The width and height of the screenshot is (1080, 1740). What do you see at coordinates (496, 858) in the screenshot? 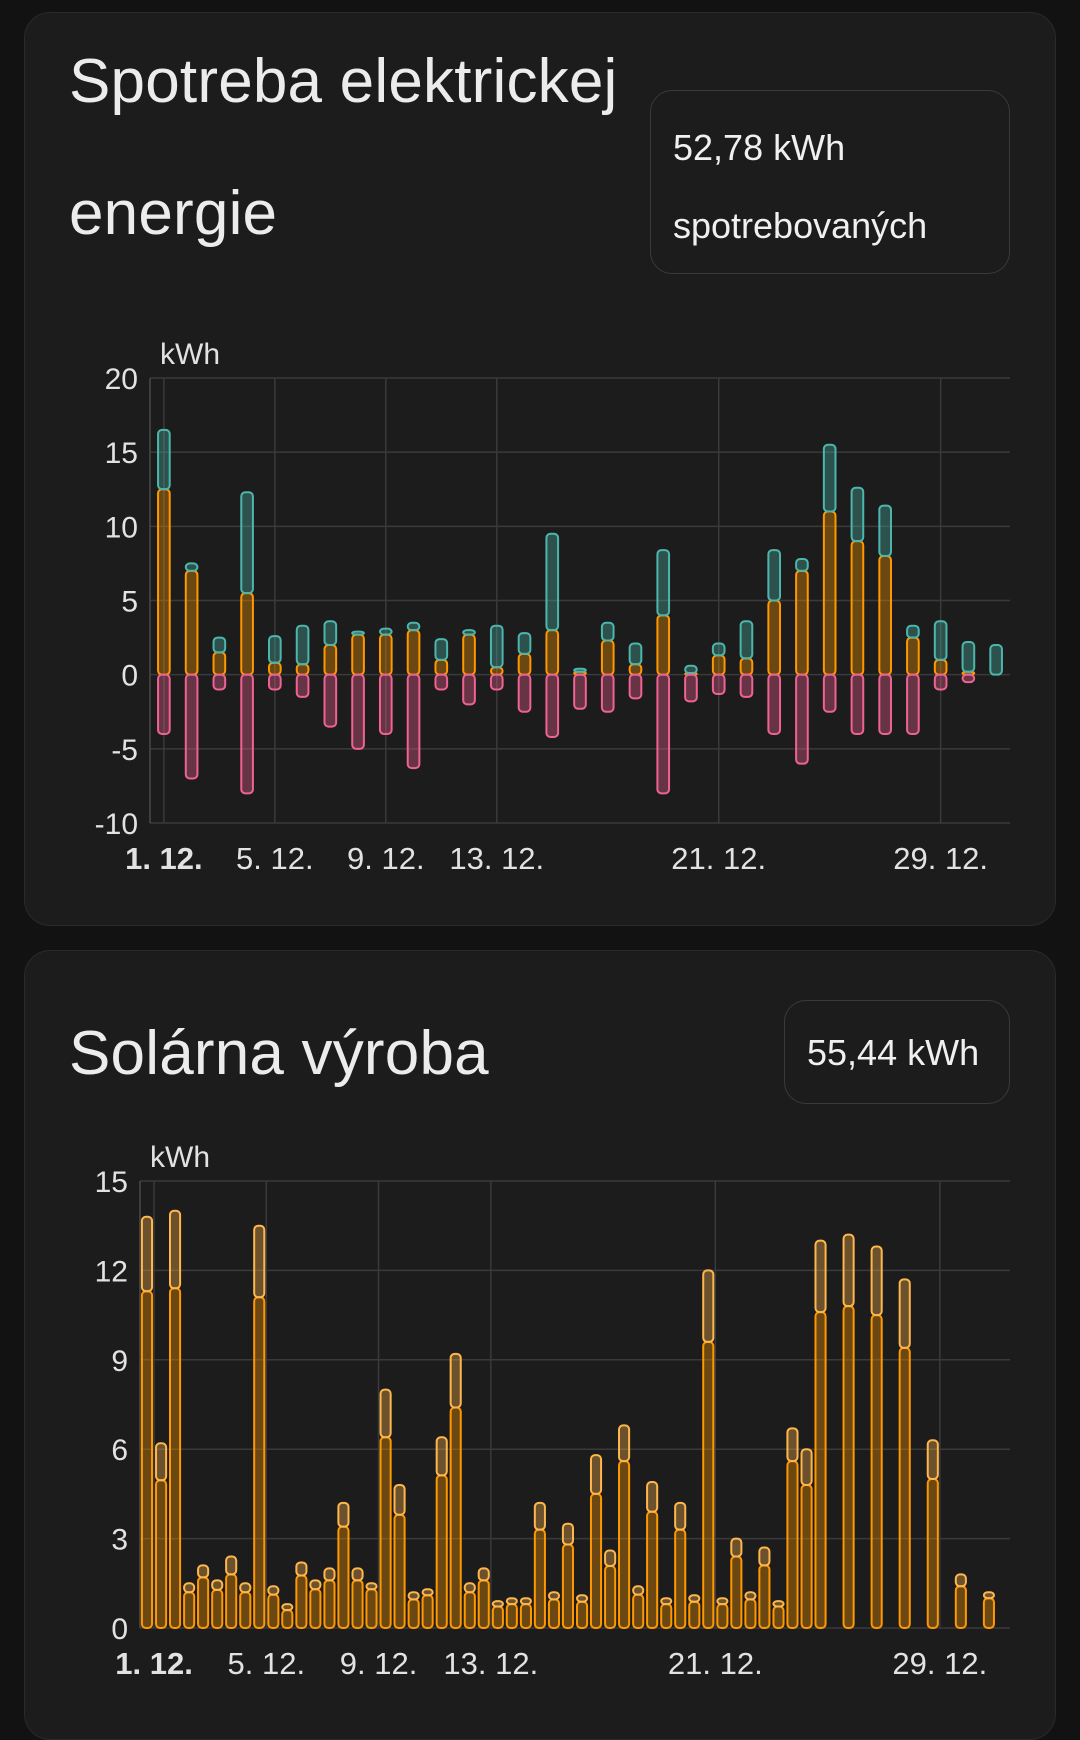
I see `consumption-xtick-label: 13. 12.` at bounding box center [496, 858].